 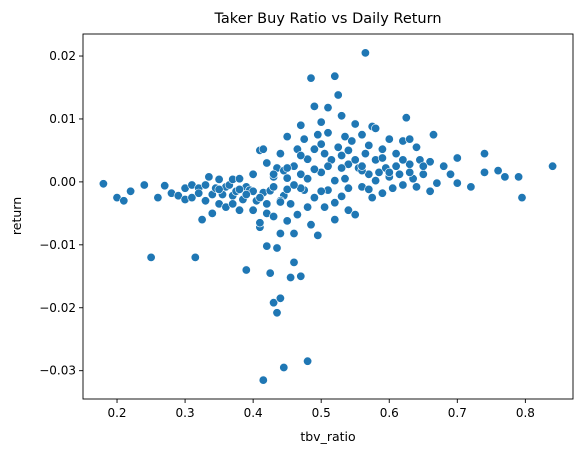 I want to click on y-tick-label: −0.02, so click(x=57, y=308).